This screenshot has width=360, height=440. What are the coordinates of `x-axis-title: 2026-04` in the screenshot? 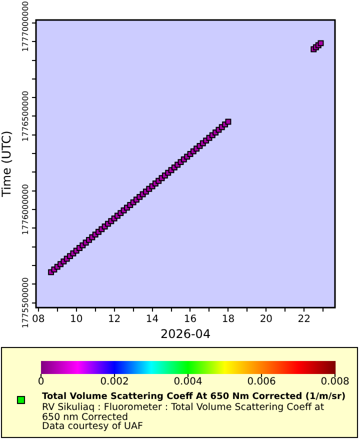 It's located at (185, 333).